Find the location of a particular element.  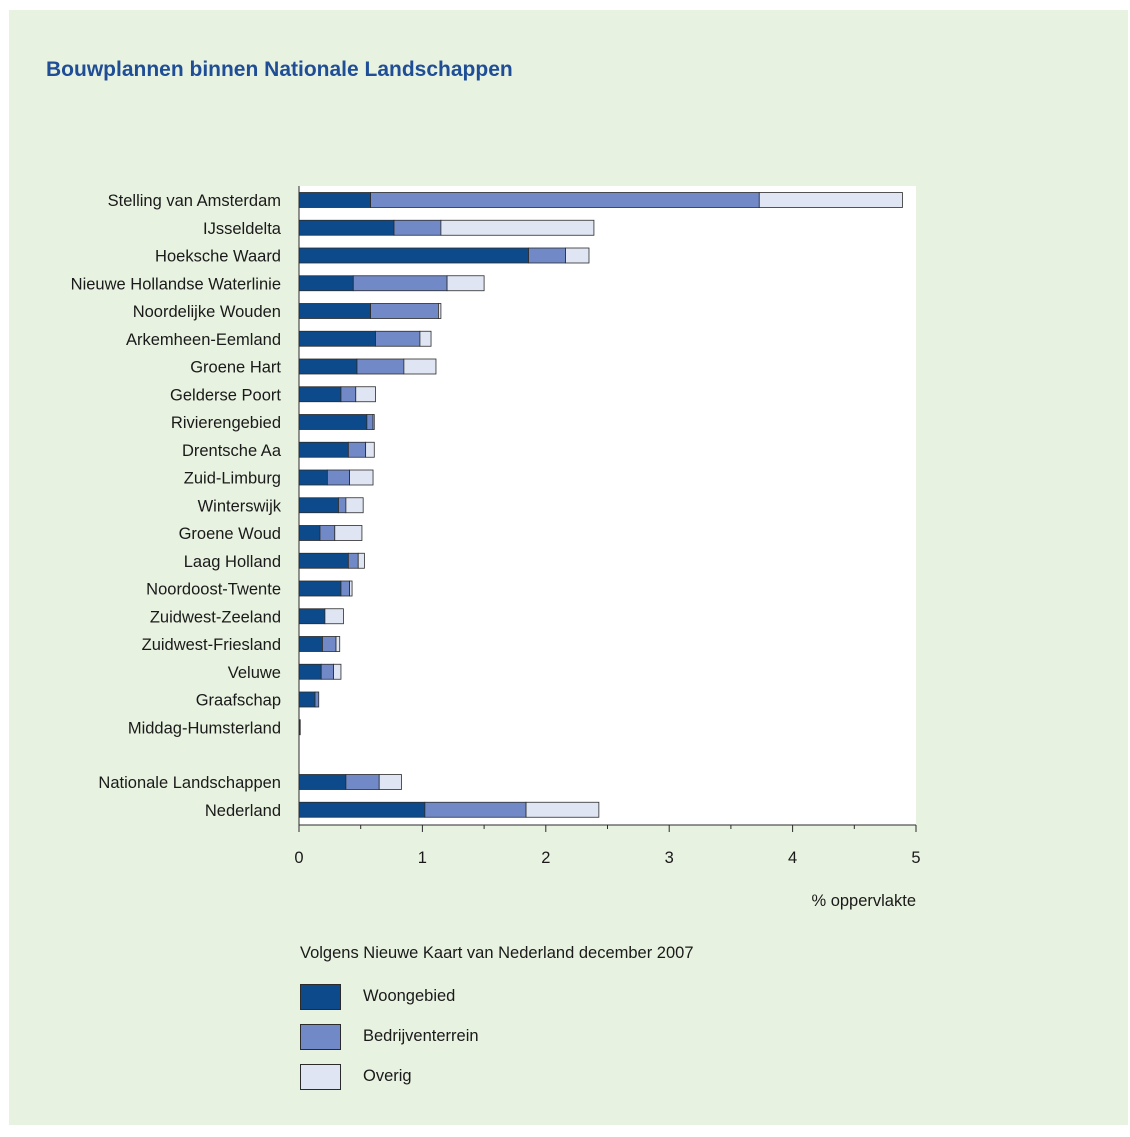

bar-overig-rivierengebied is located at coordinates (373, 422).